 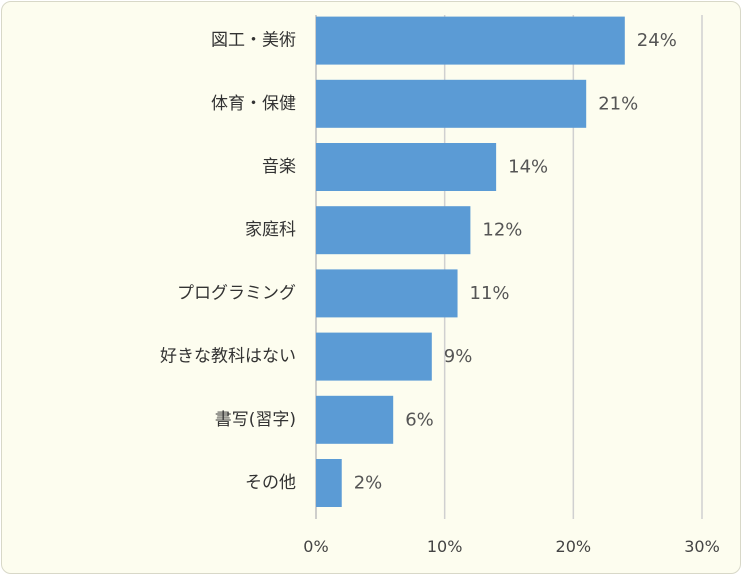 What do you see at coordinates (255, 420) in the screenshot?
I see `category-label-6: 書写(習字)` at bounding box center [255, 420].